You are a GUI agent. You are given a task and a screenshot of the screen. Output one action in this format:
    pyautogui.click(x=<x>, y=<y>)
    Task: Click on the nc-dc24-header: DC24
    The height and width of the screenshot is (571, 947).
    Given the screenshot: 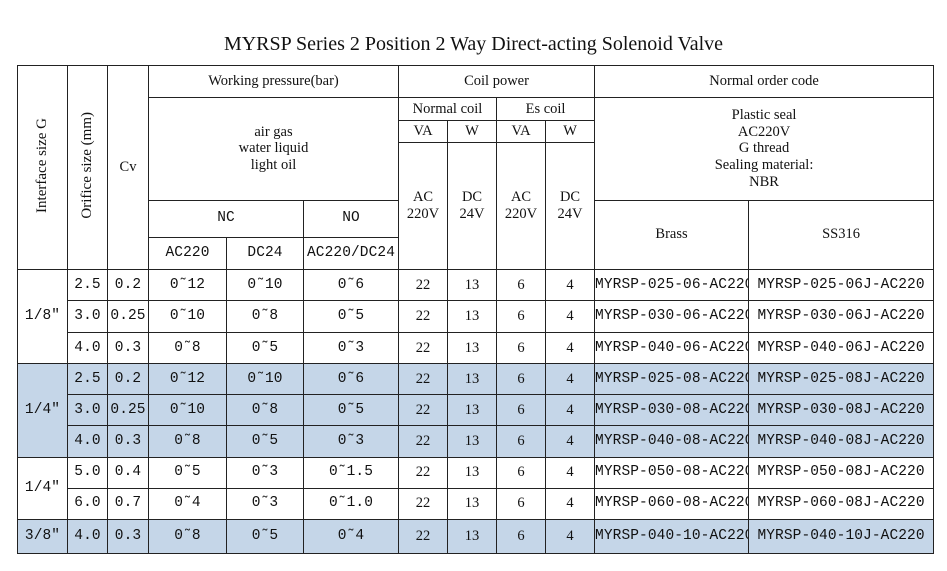 What is the action you would take?
    pyautogui.click(x=265, y=253)
    